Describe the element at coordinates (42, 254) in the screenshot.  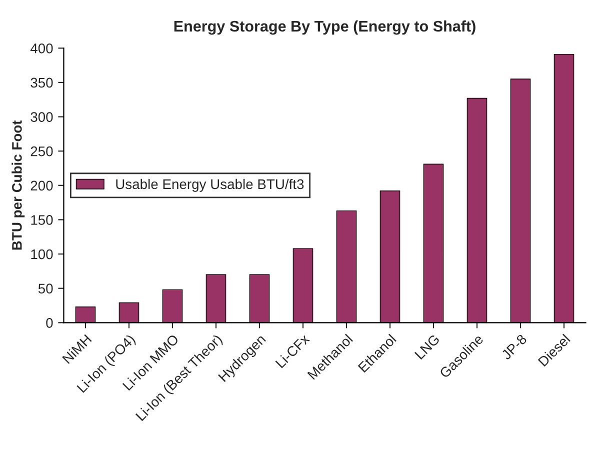
I see `y-tick-label: 100` at that location.